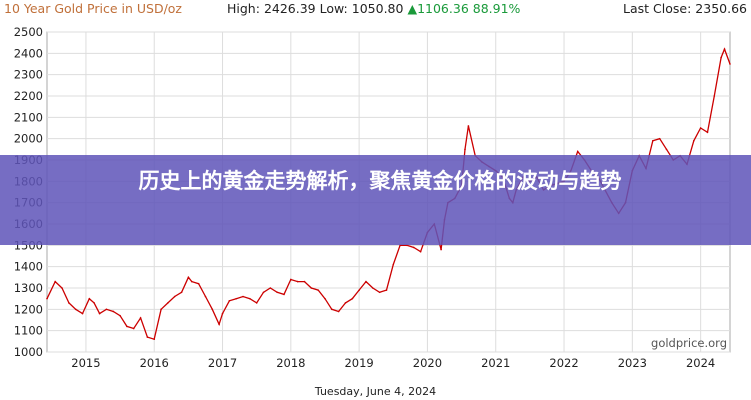  What do you see at coordinates (632, 363) in the screenshot?
I see `x-tick-label: 2023` at bounding box center [632, 363].